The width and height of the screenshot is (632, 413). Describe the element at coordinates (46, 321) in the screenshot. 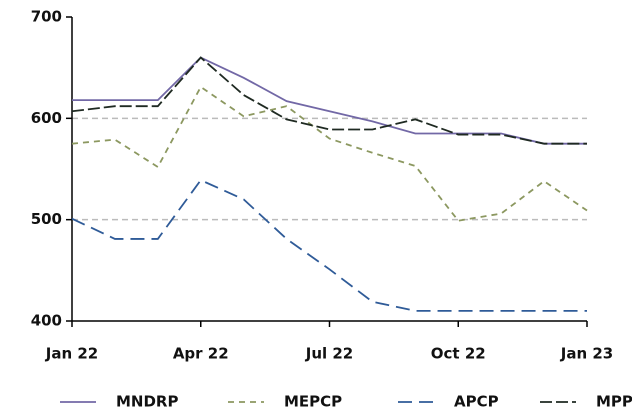

I see `y-tick-label: 400` at that location.